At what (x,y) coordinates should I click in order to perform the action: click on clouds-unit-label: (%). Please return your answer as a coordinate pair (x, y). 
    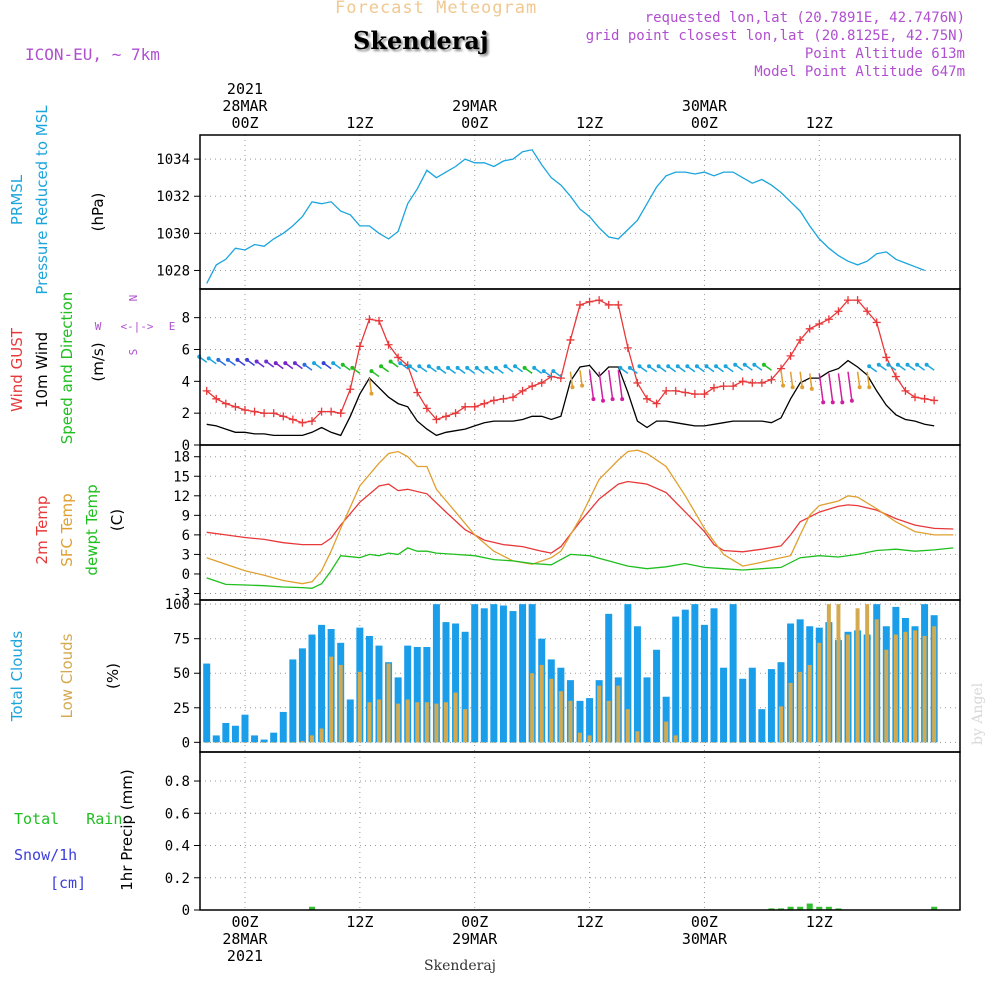
    Looking at the image, I should click on (113, 676).